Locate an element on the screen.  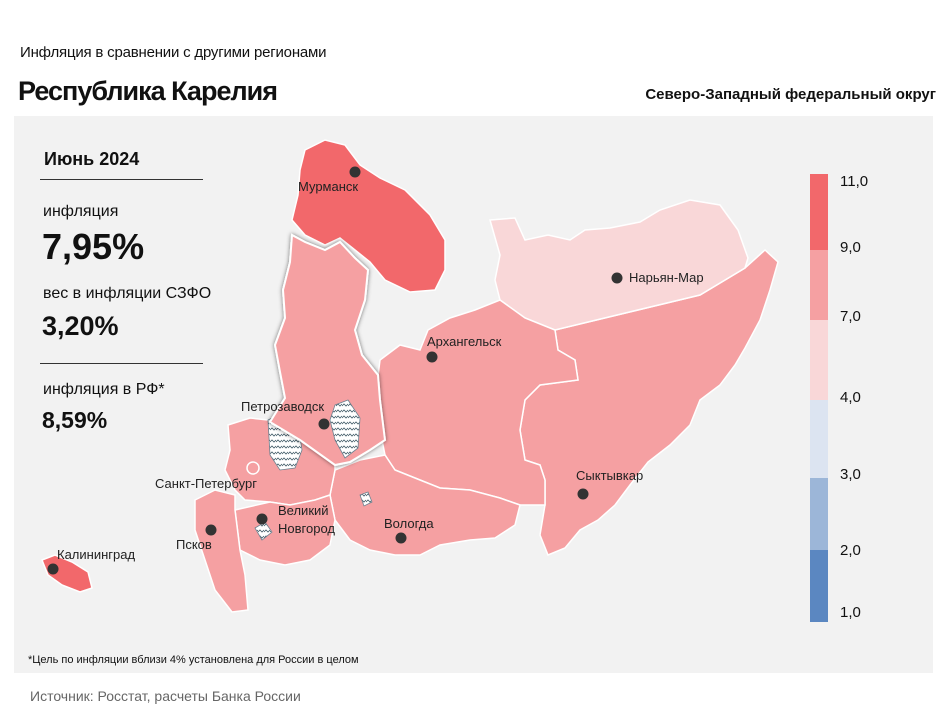
legend-label: 11,0 is located at coordinates (854, 181).